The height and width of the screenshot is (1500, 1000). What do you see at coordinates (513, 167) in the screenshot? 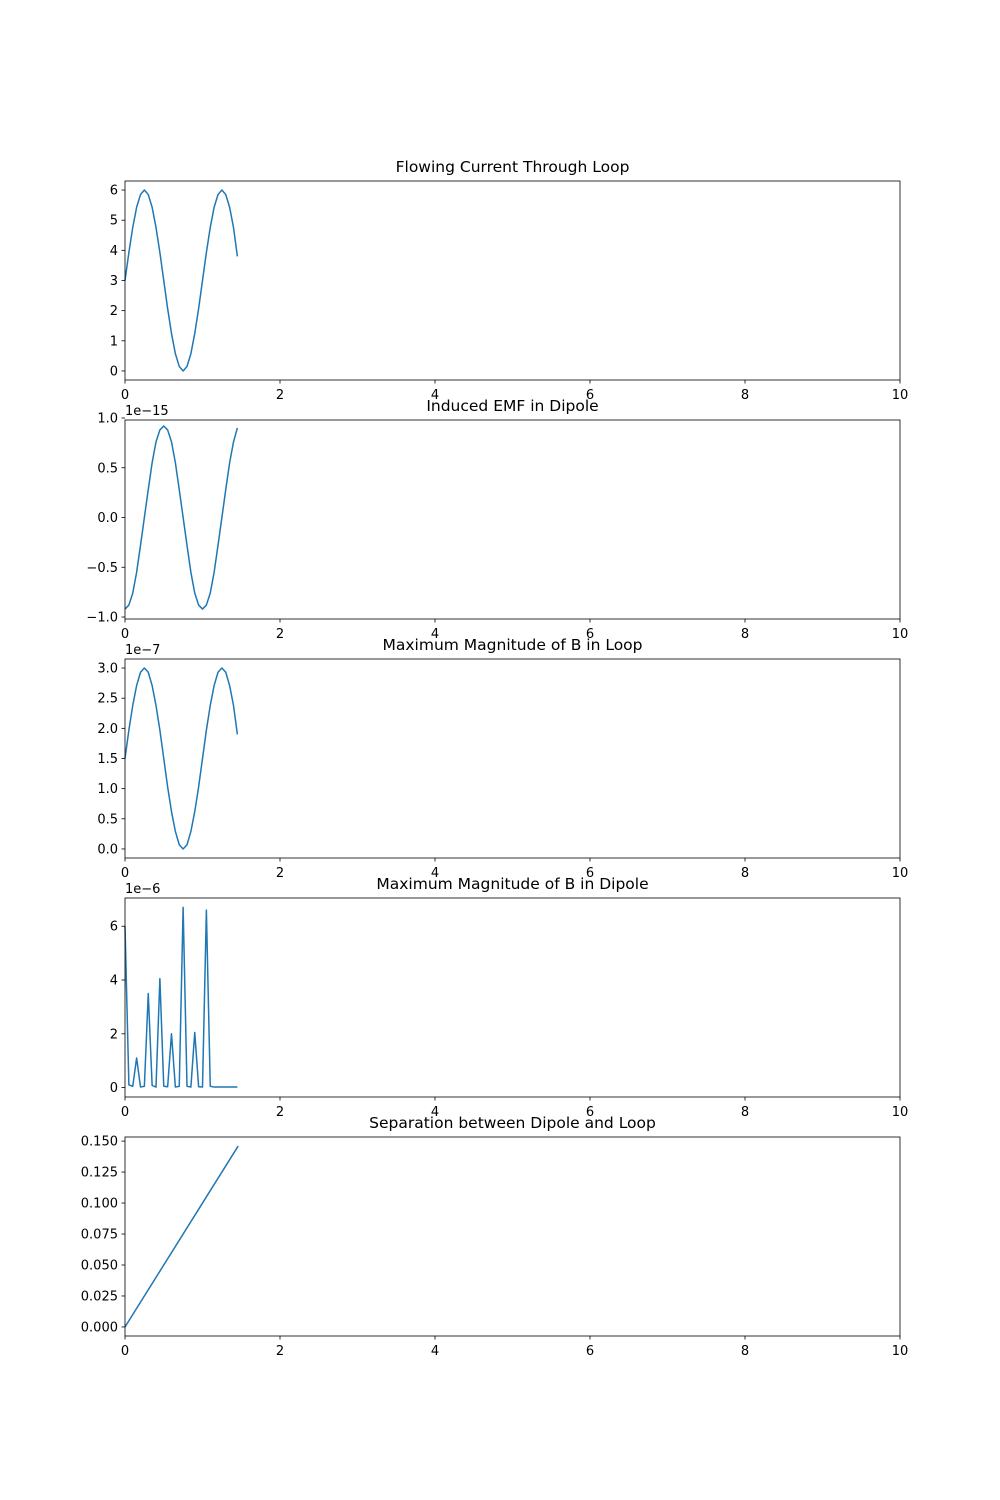
I see `chart-title: Flowing Current Through Loop` at bounding box center [513, 167].